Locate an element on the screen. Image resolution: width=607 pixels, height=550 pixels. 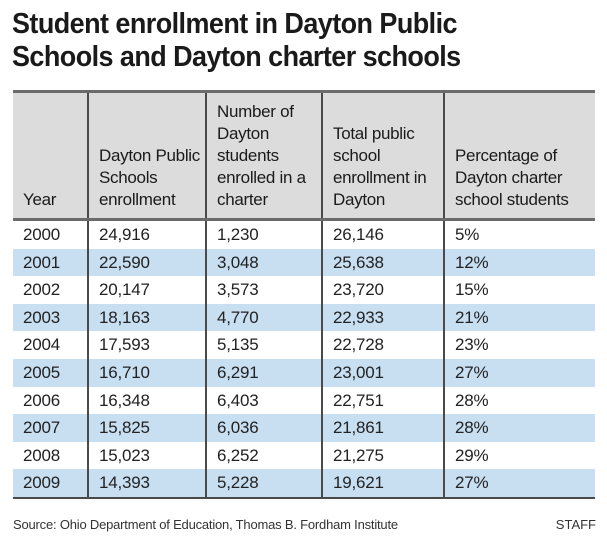
cell-charter-percentage: 21% is located at coordinates (519, 317).